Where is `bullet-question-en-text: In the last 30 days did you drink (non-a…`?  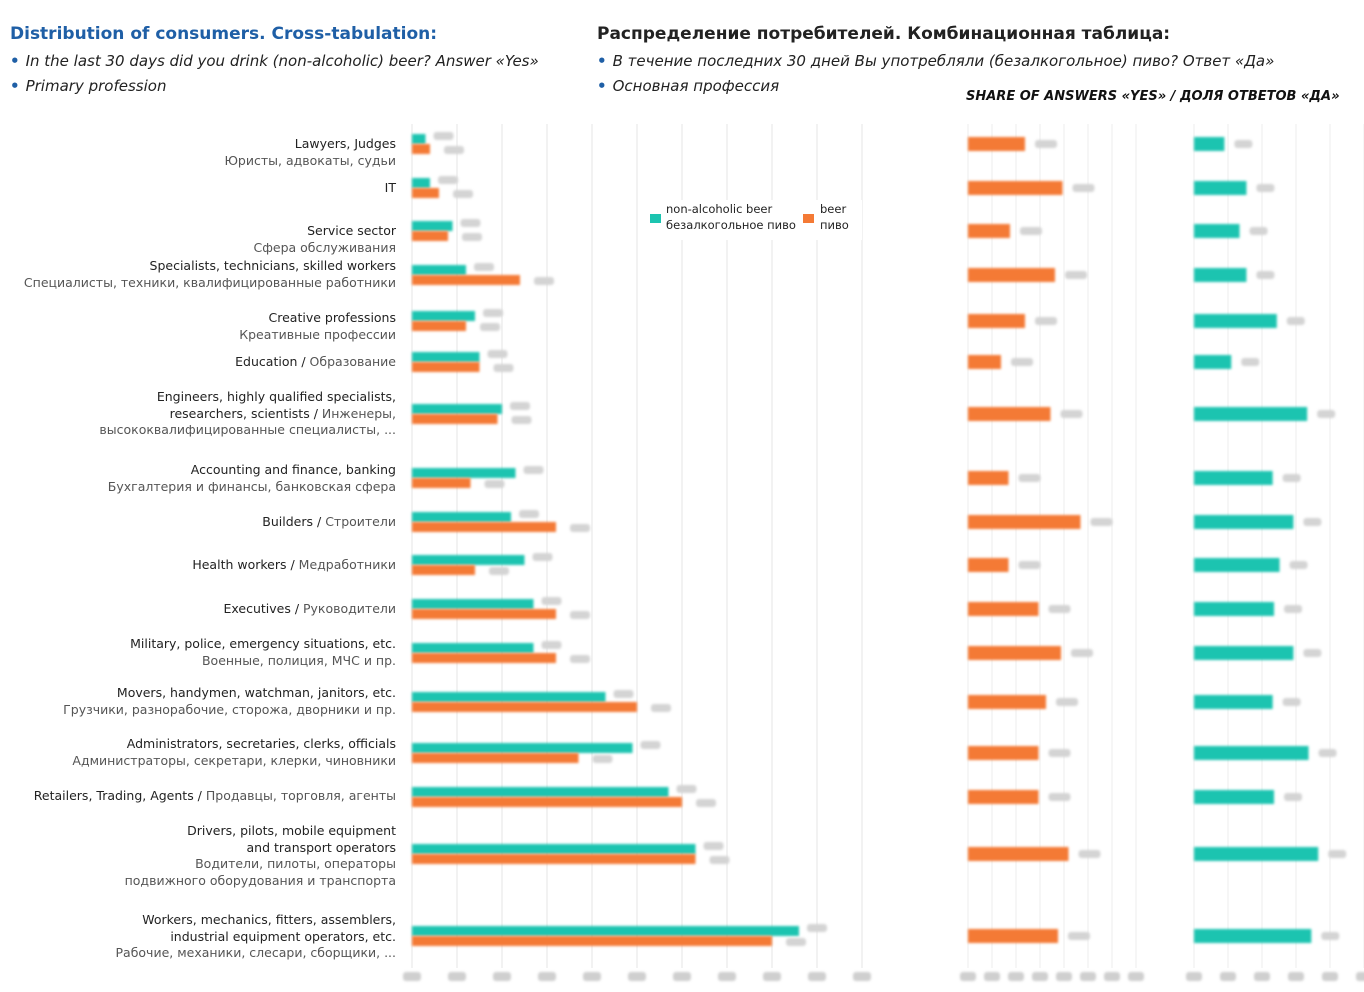 bullet-question-en-text: In the last 30 days did you drink (non-a… is located at coordinates (282, 61).